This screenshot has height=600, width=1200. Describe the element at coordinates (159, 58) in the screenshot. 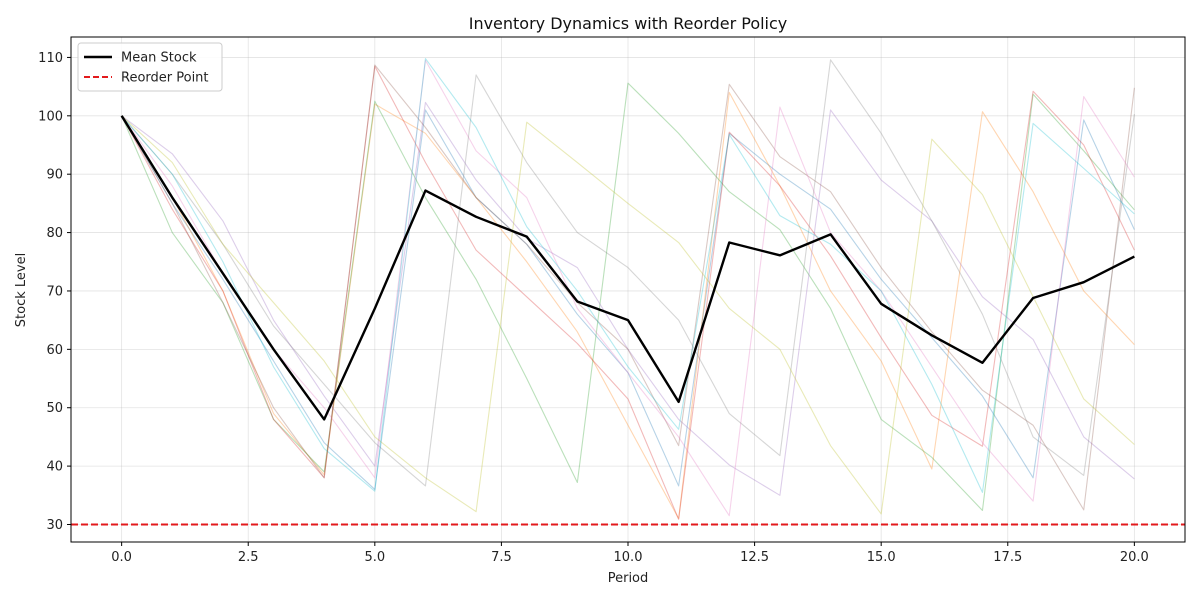

I see `legend-mean-label: Mean Stock` at that location.